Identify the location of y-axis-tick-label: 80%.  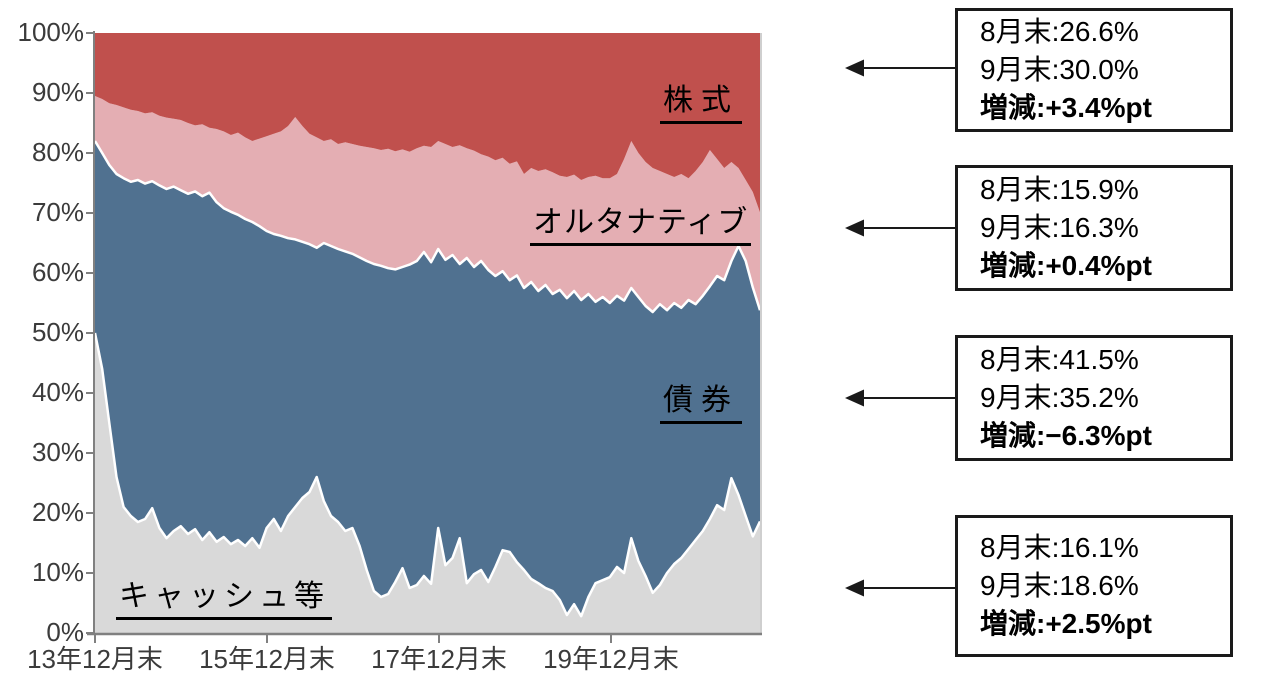
(57, 152).